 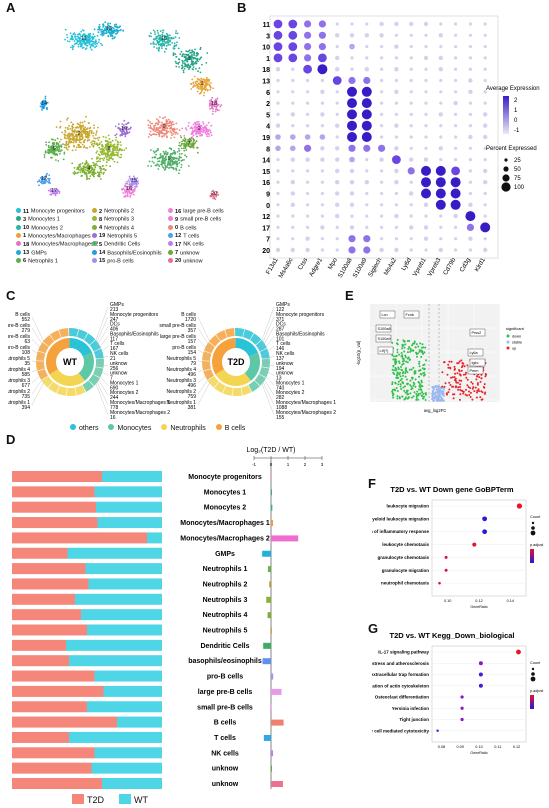 What do you see at coordinates (485, 205) in the screenshot?
I see `dot-0-Klrd1` at bounding box center [485, 205].